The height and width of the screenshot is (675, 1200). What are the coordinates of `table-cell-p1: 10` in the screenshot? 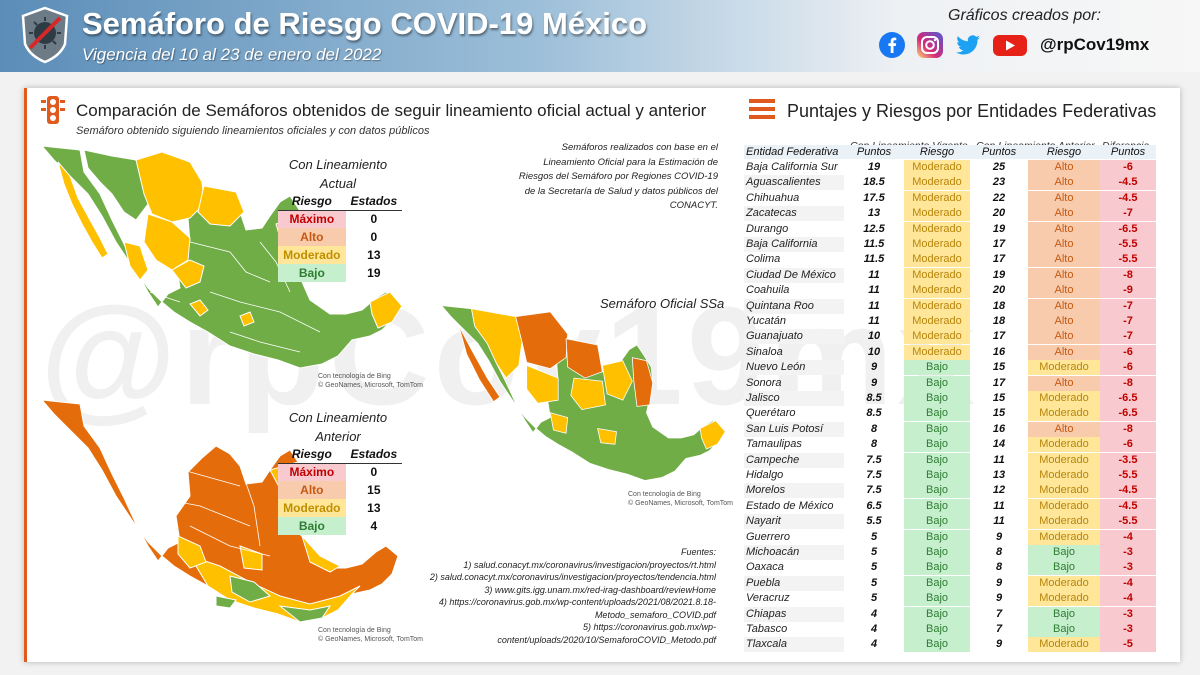 It's located at (874, 351).